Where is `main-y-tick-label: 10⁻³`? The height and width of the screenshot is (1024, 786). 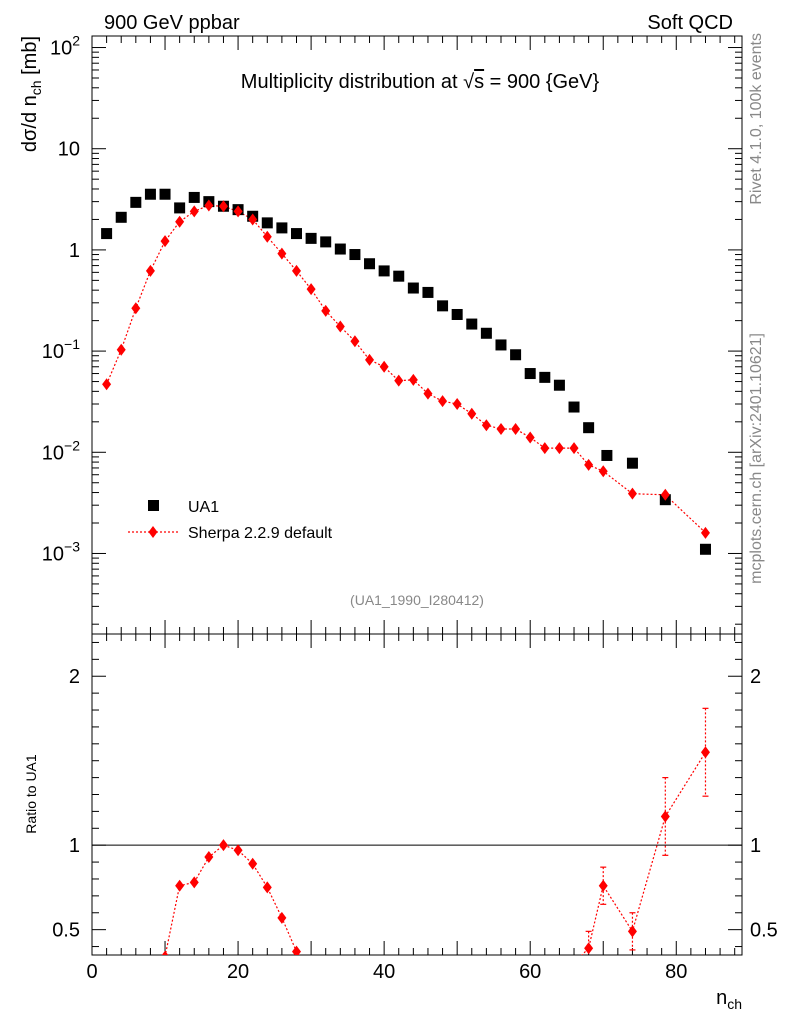 main-y-tick-label: 10⁻³ is located at coordinates (61, 551).